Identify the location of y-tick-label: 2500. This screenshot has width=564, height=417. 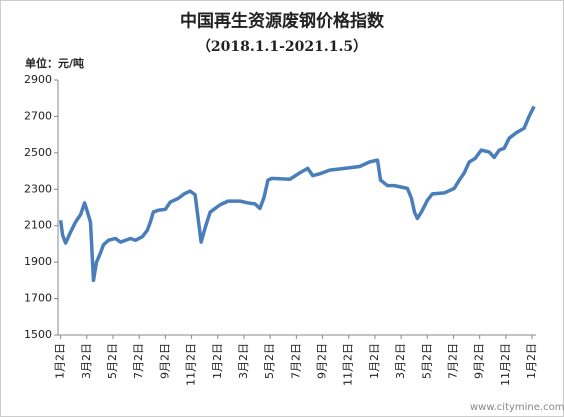
(38, 152).